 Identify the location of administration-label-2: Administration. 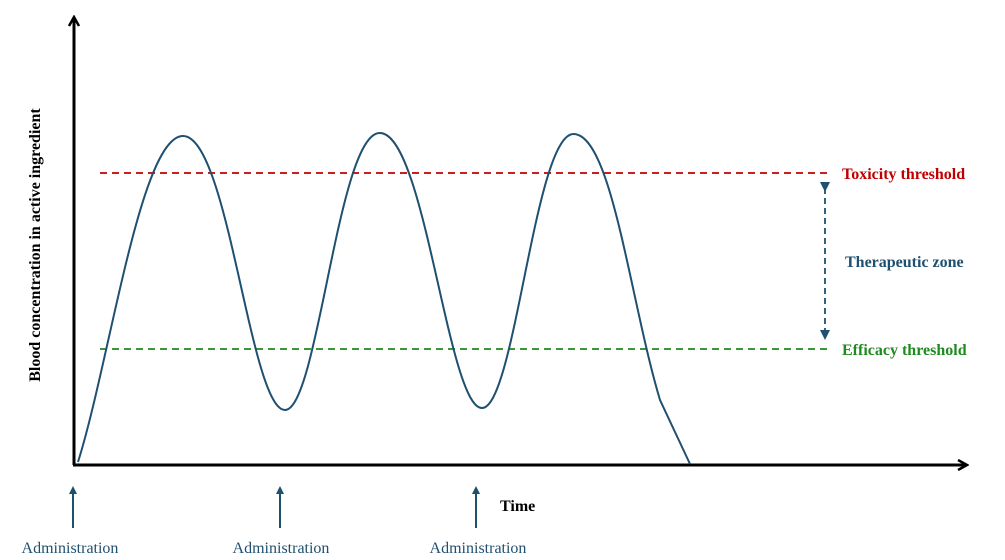
(281, 548).